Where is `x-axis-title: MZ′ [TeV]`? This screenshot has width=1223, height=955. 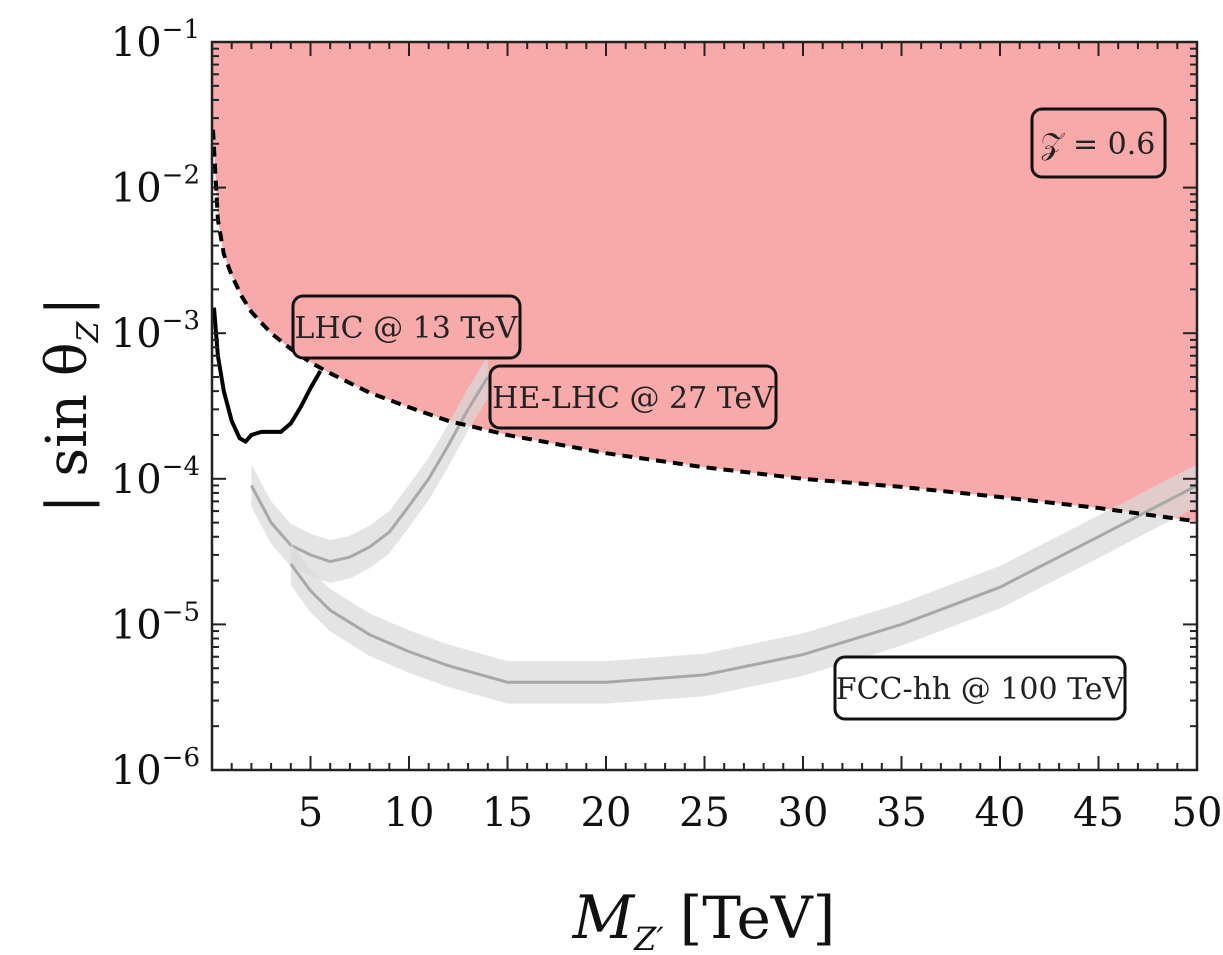 x-axis-title: MZ′ [TeV] is located at coordinates (704, 919).